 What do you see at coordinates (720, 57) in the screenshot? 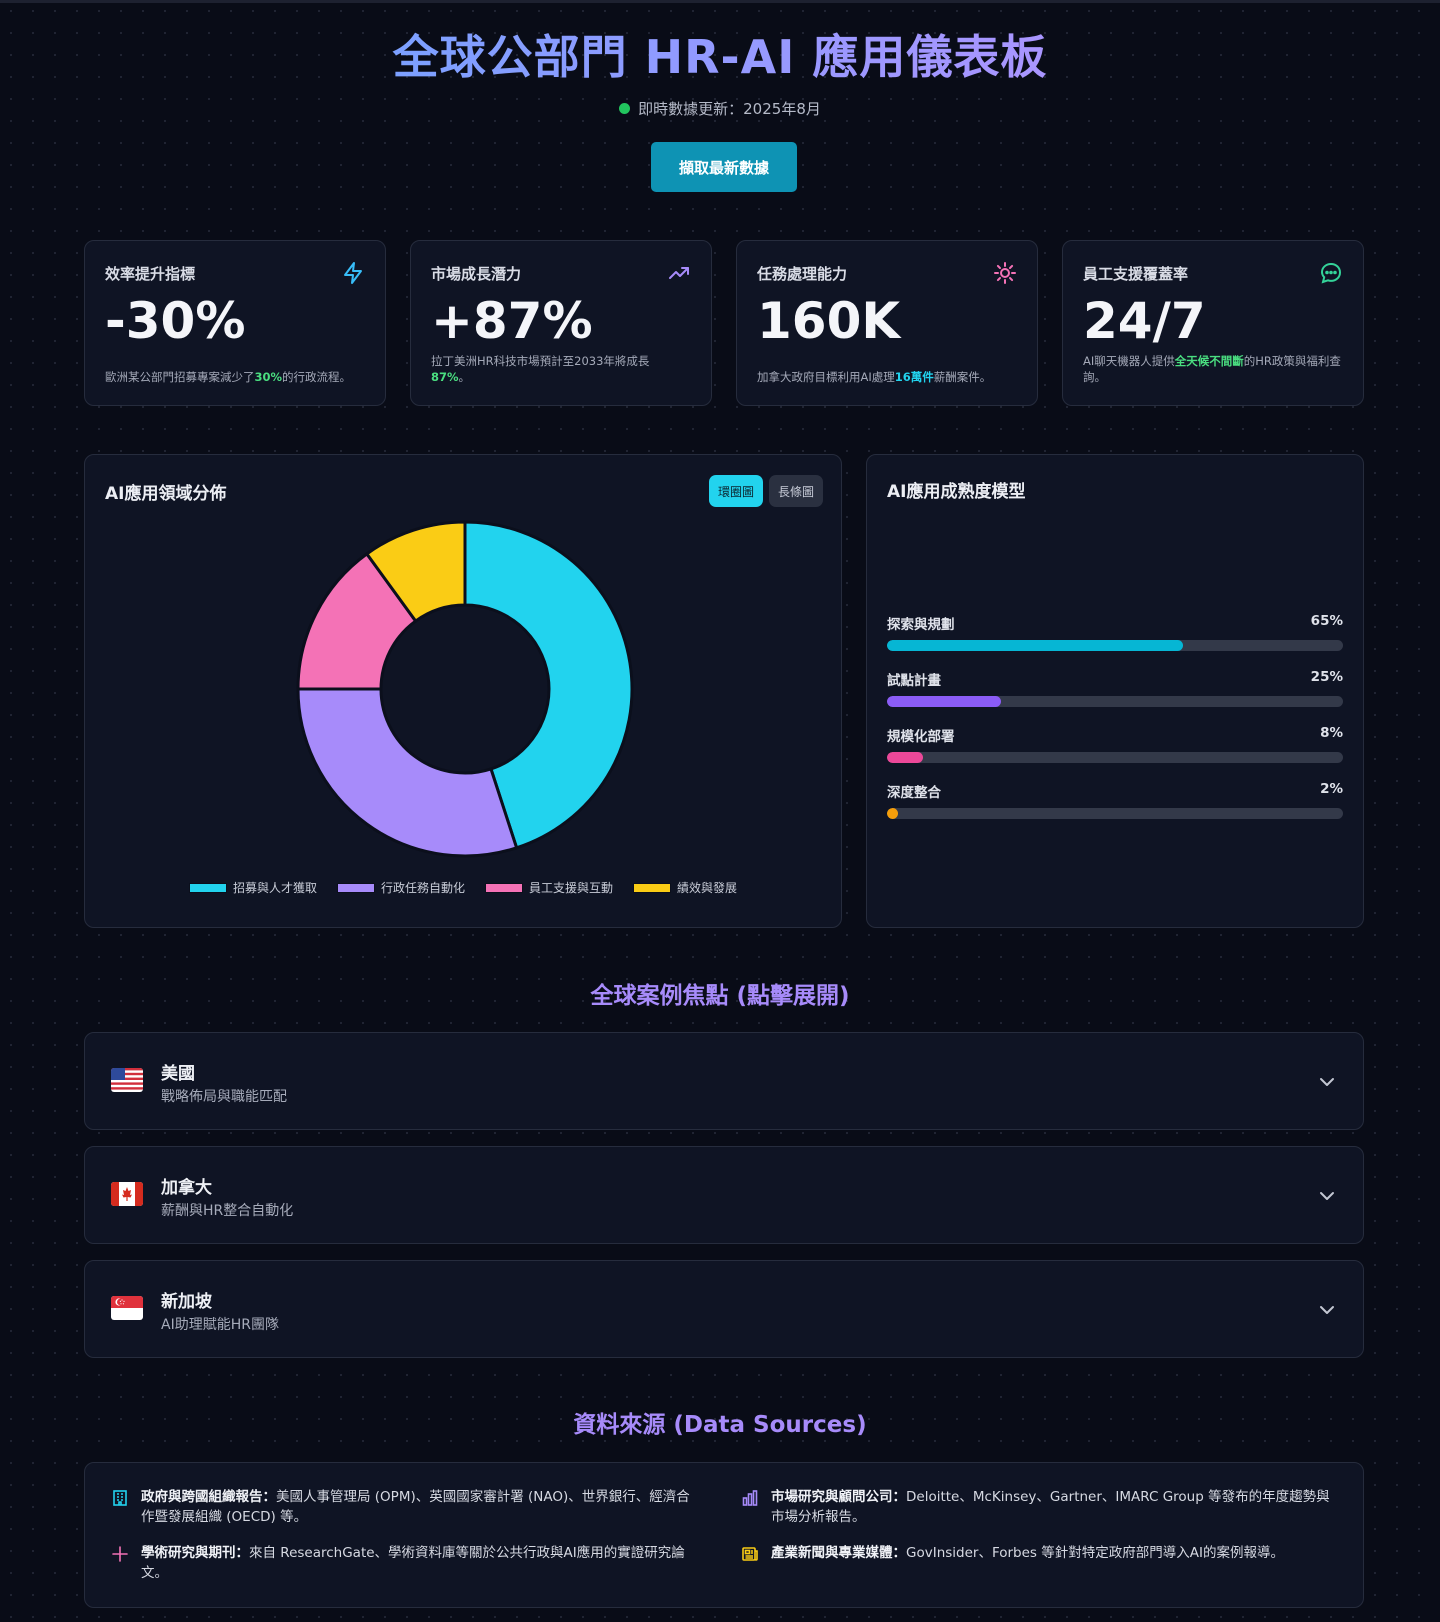
I see `page-title: 全球公部門 HR-AI 應用儀表板` at bounding box center [720, 57].